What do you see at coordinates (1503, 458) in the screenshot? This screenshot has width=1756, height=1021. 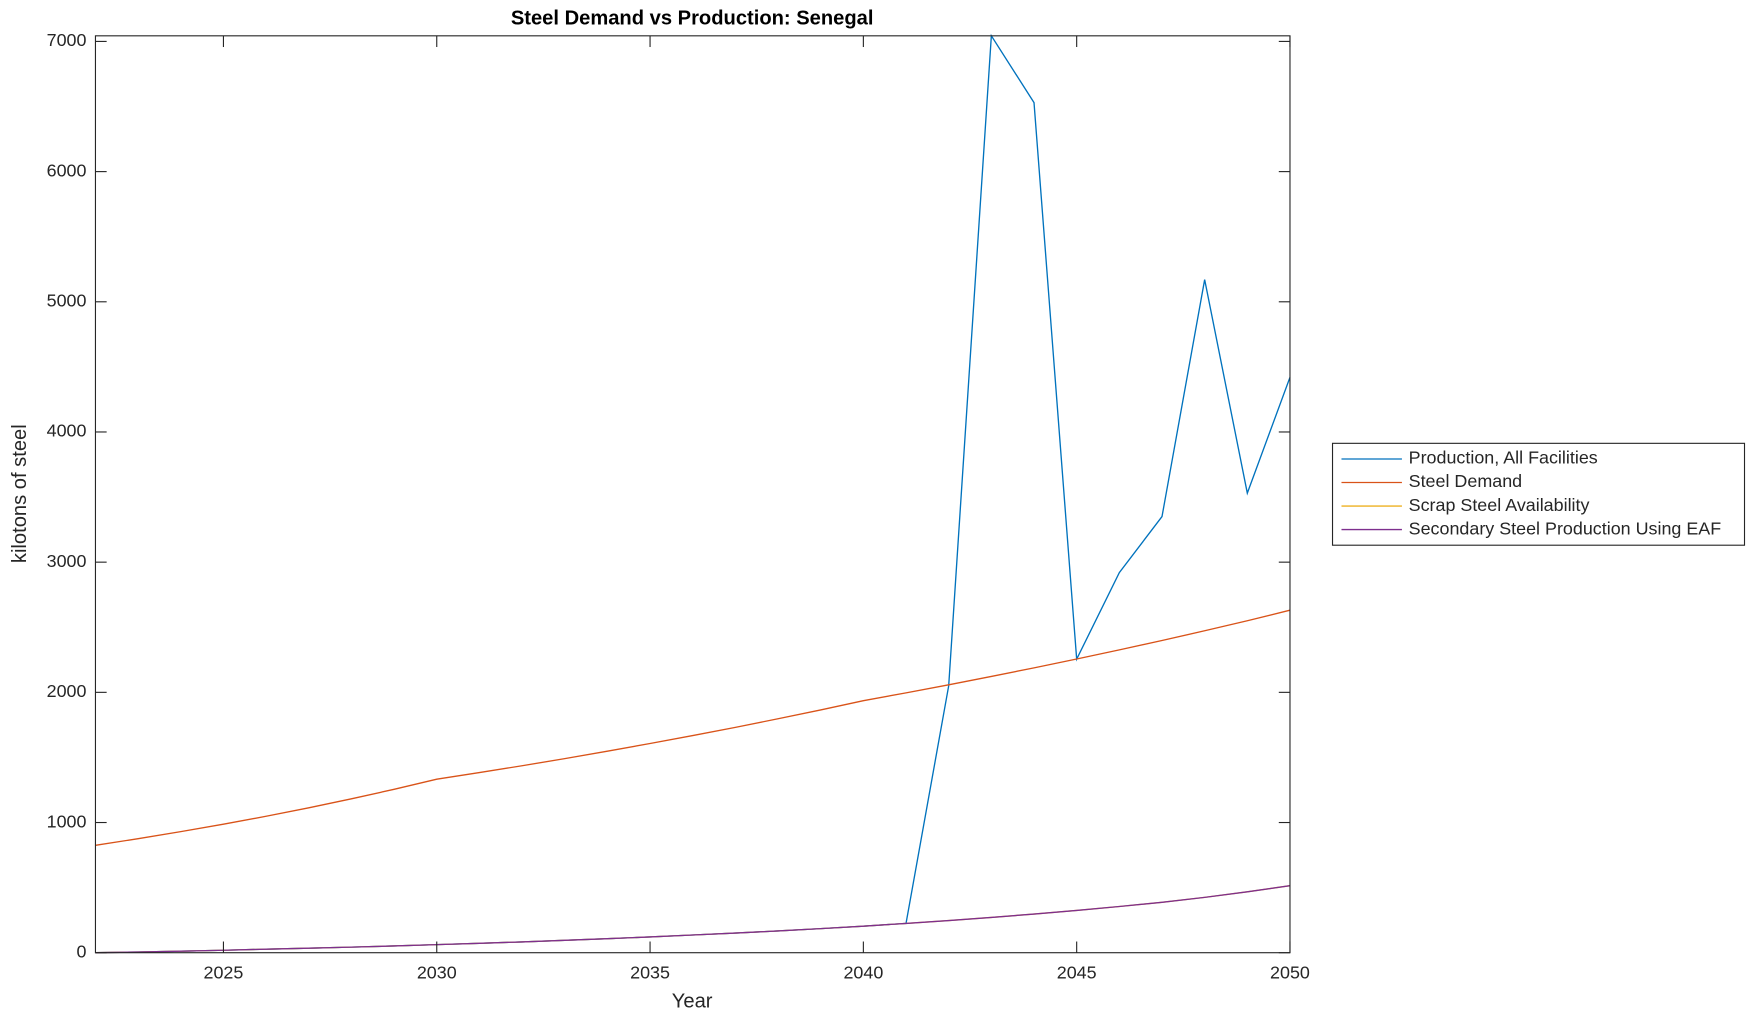 I see `legend-label: Production, All Facilities` at bounding box center [1503, 458].